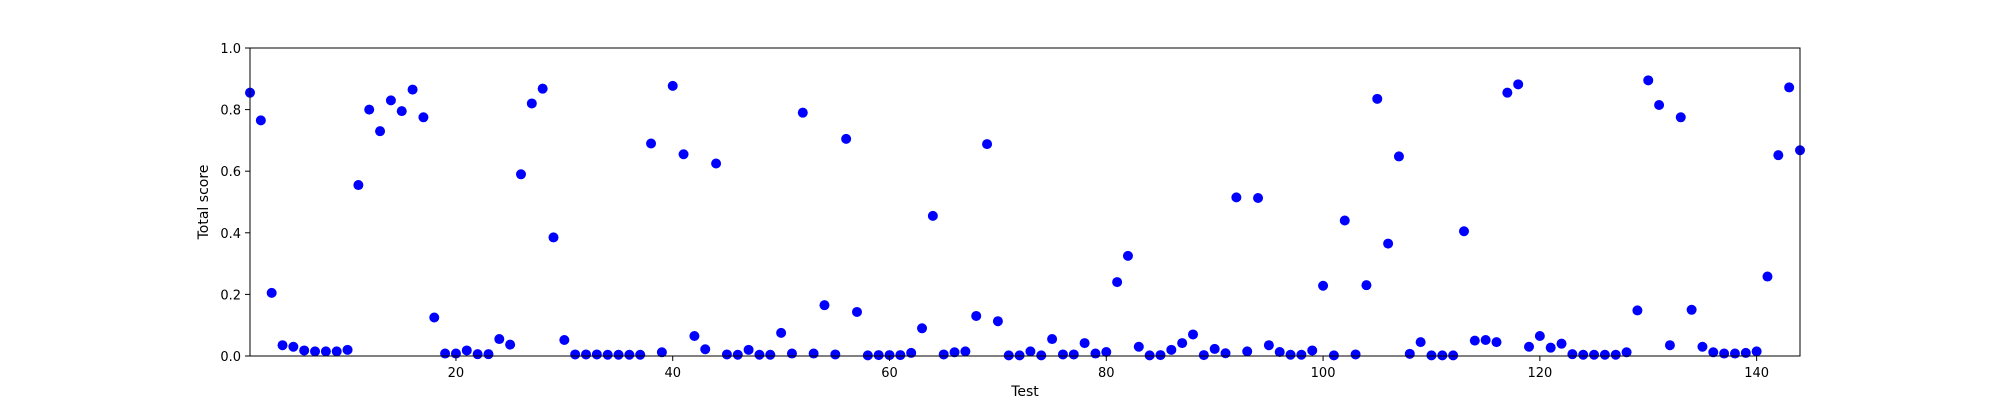 The height and width of the screenshot is (400, 2000). Describe the element at coordinates (889, 373) in the screenshot. I see `x-tick-label: 60` at that location.